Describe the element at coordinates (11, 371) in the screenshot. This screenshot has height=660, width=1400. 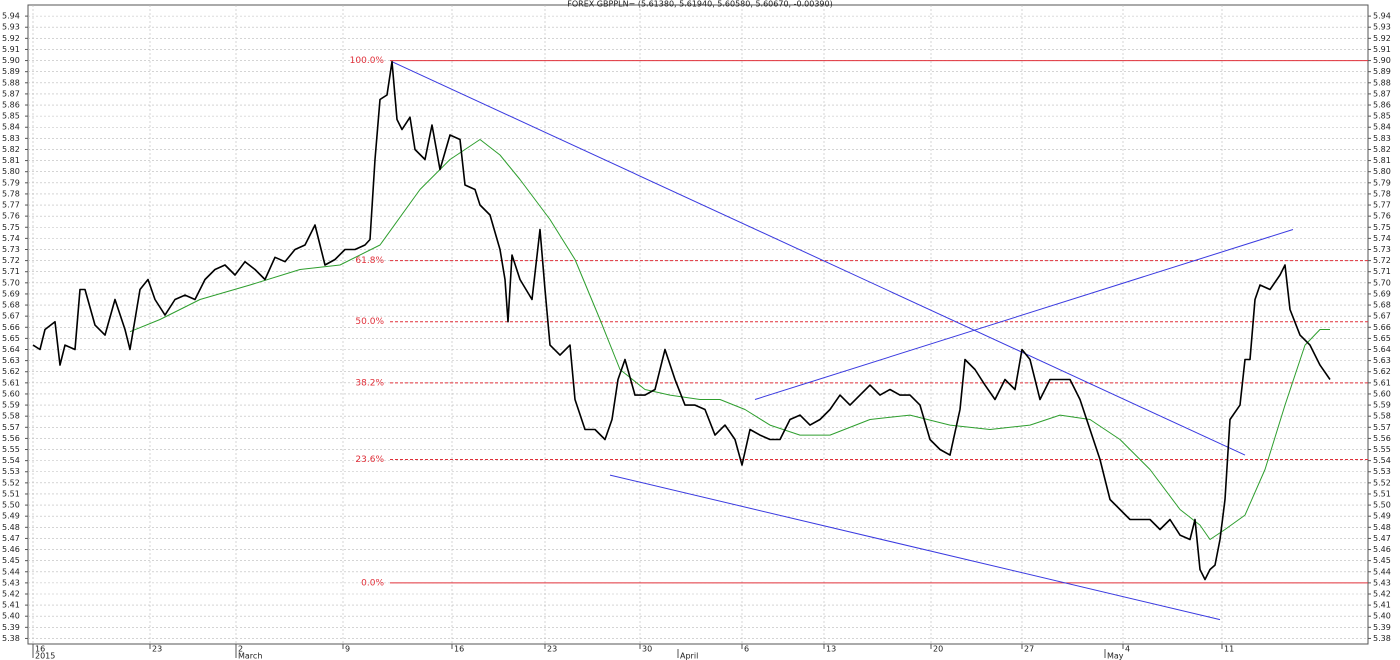
I see `y-tick-label: 5.62` at that location.